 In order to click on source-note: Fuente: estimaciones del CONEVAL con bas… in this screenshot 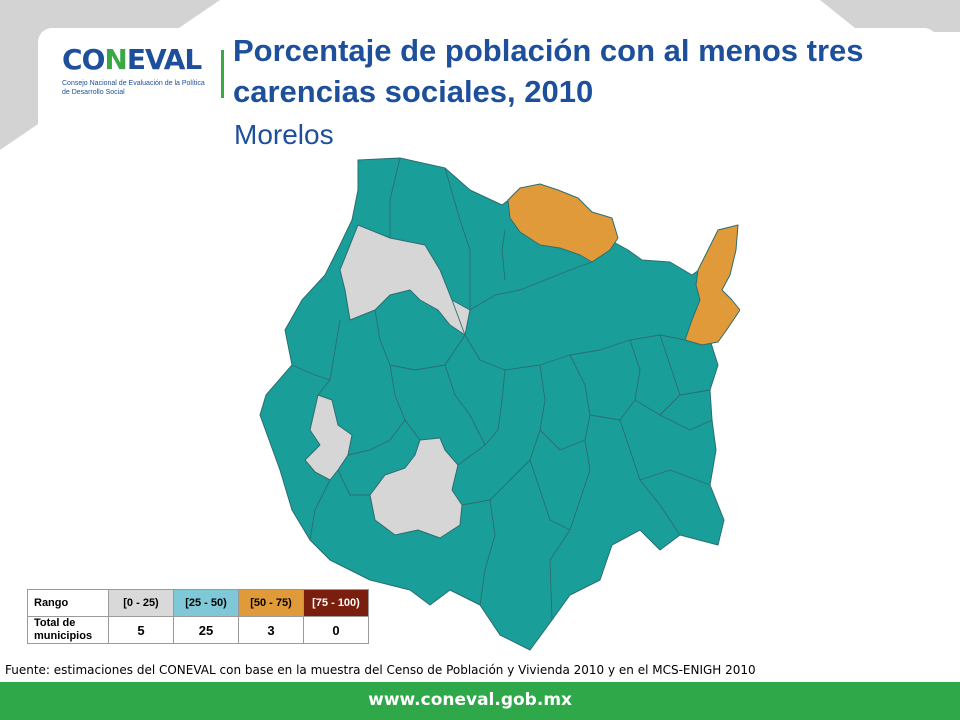, I will do `click(380, 670)`.